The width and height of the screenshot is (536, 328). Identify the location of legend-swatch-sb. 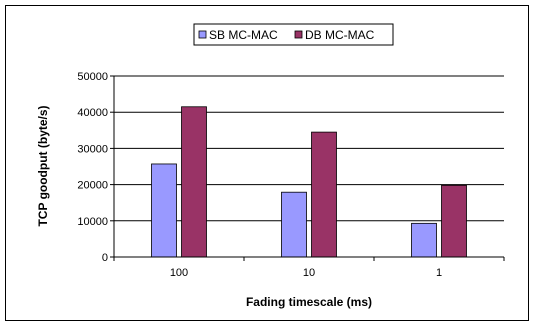
(202, 34).